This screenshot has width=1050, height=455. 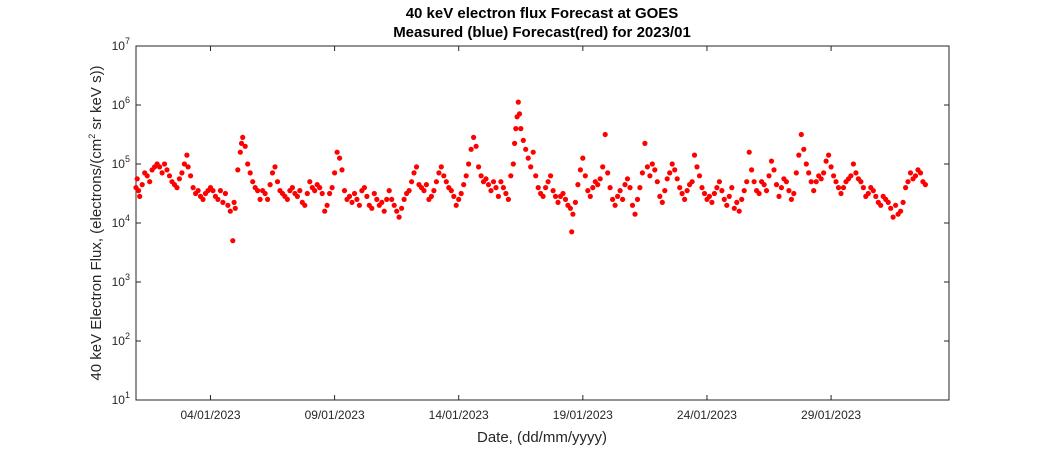 I want to click on y-tick-label: 10³, so click(x=121, y=280).